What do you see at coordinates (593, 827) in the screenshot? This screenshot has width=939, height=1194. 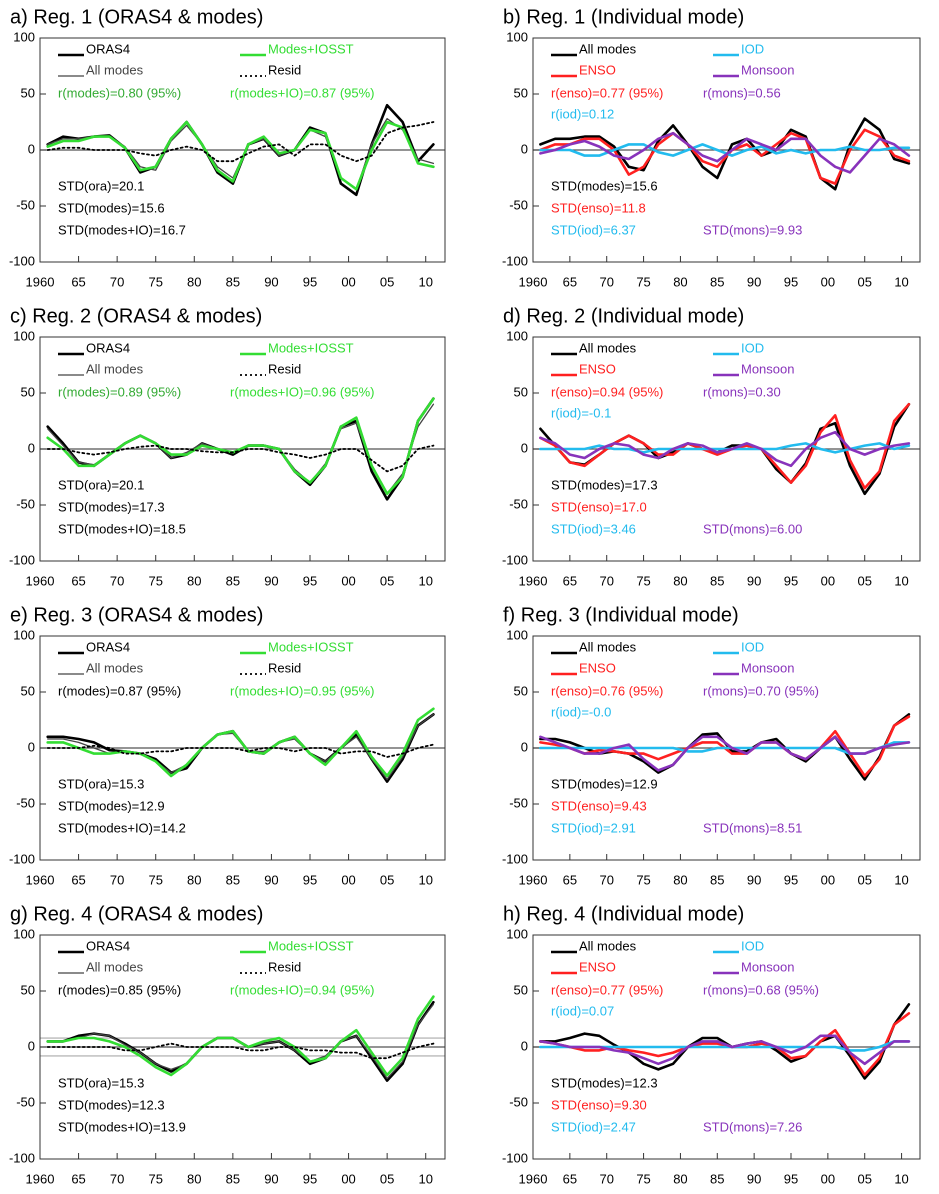 I see `stat-label: STD(iod)=2.91` at bounding box center [593, 827].